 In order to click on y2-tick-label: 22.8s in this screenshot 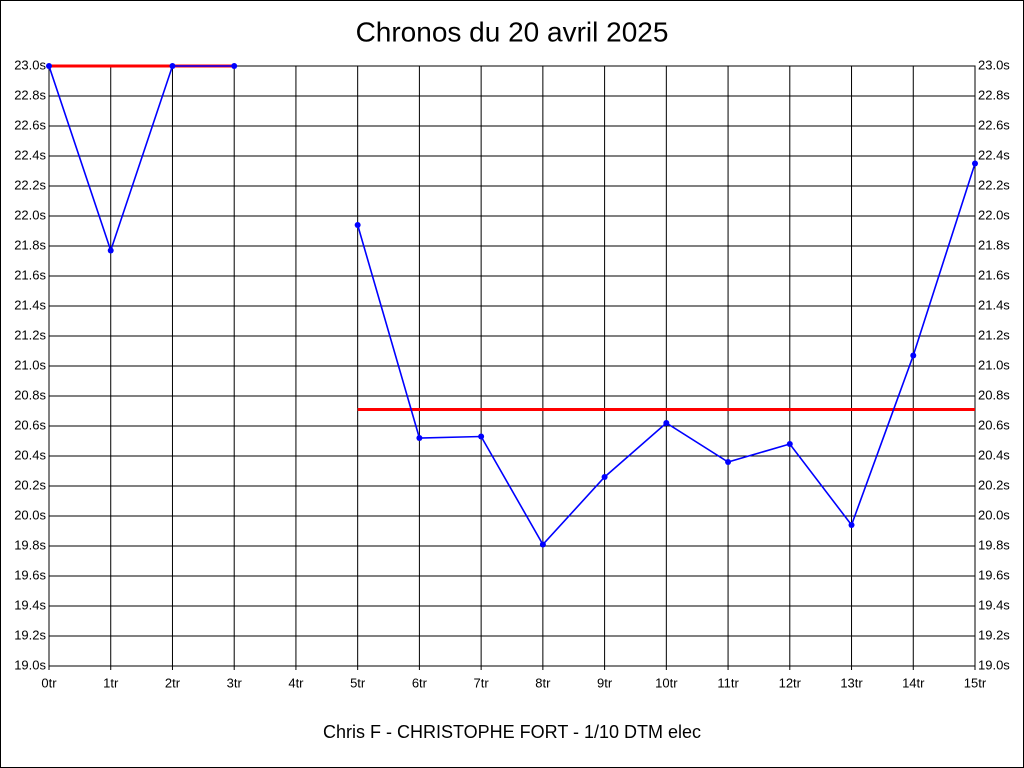, I will do `click(994, 94)`.